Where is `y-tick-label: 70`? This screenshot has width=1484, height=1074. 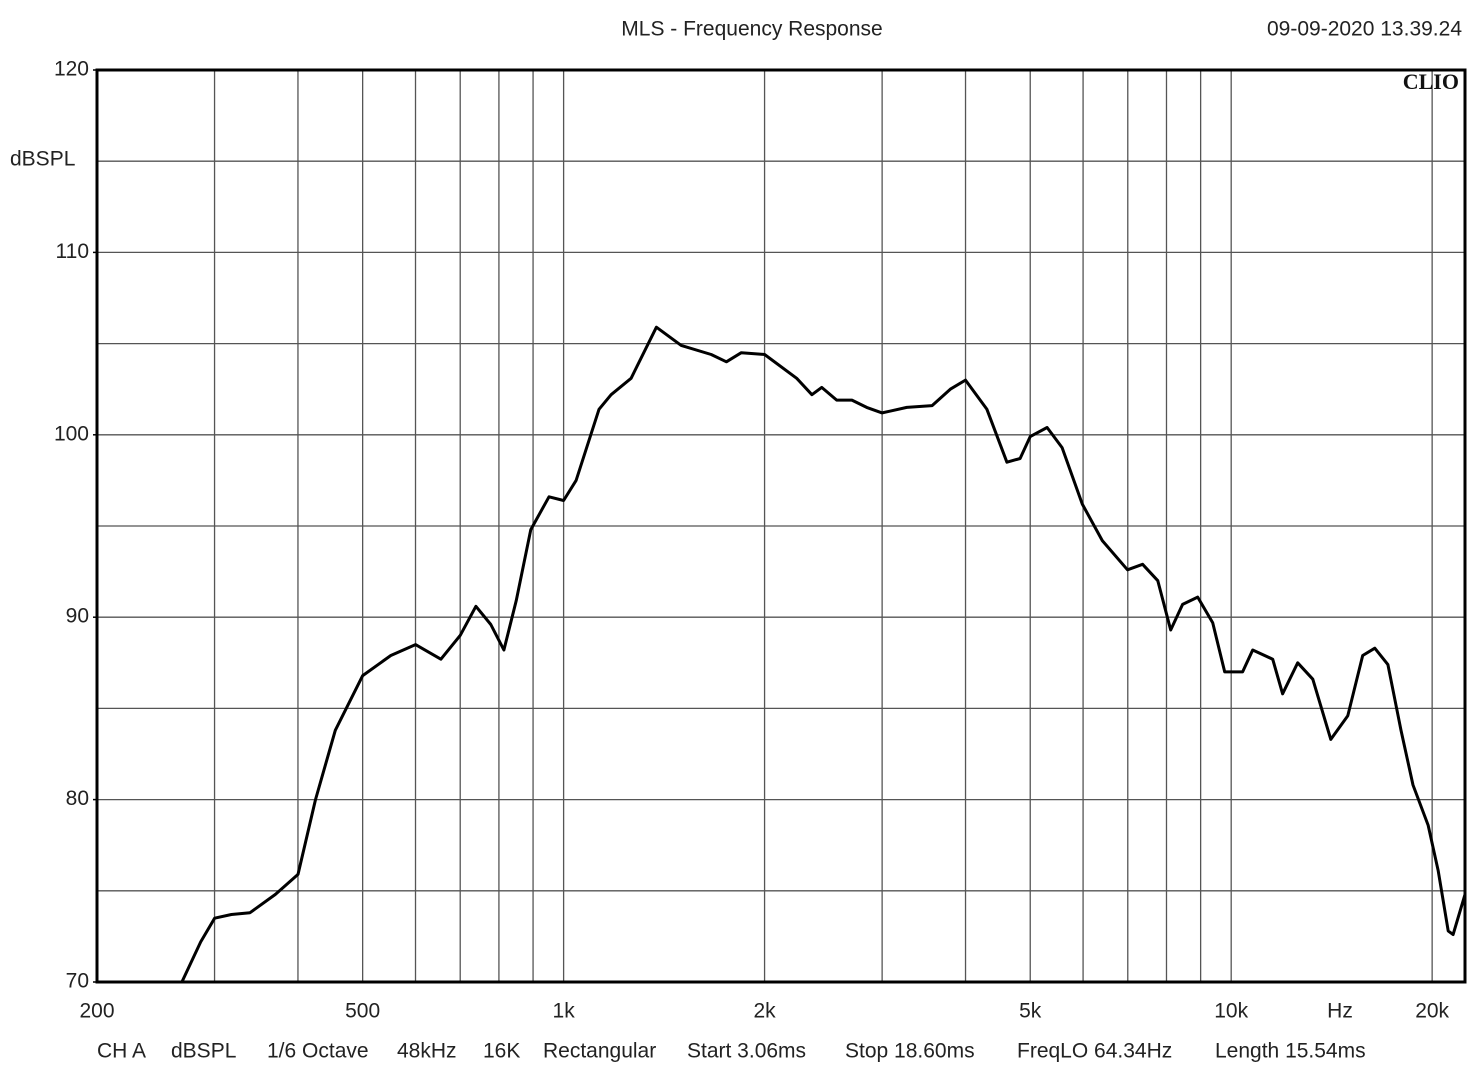
y-tick-label: 70 is located at coordinates (77, 981).